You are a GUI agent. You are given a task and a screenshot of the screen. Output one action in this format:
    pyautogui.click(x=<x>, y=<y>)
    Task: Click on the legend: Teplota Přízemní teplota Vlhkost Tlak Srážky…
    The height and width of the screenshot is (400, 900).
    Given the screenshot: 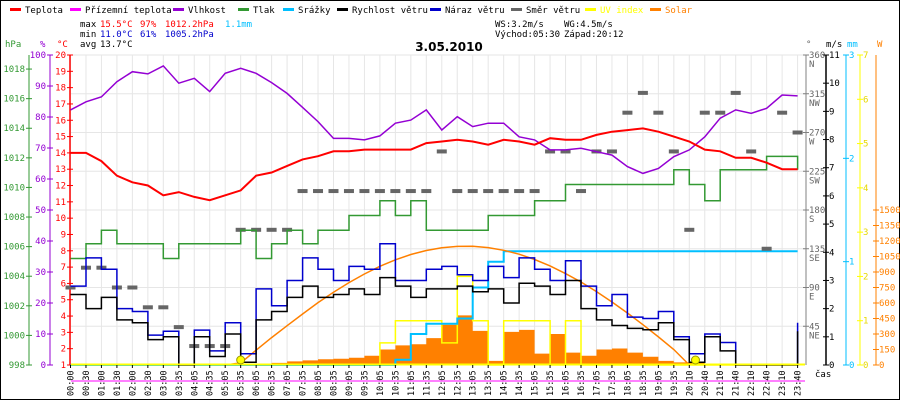 What is the action you would take?
    pyautogui.click(x=351, y=11)
    